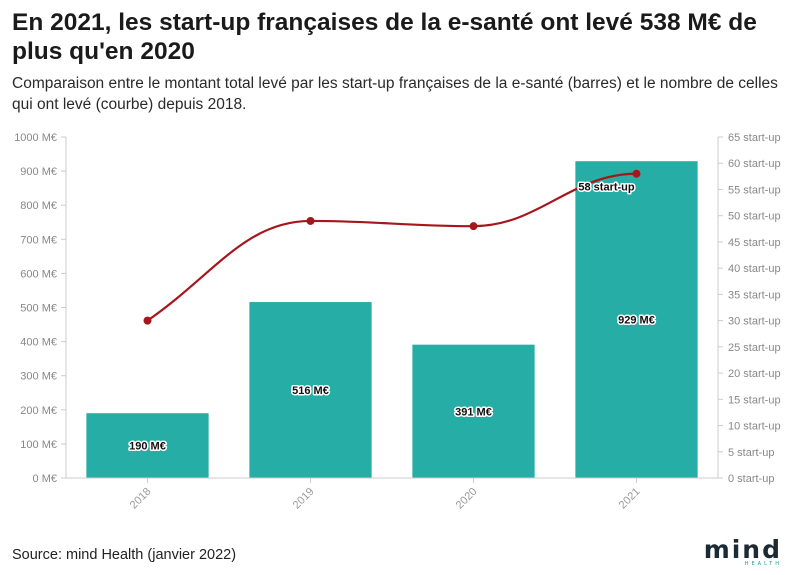 The height and width of the screenshot is (575, 796). I want to click on right-tick-label: 45 start-up, so click(754, 243).